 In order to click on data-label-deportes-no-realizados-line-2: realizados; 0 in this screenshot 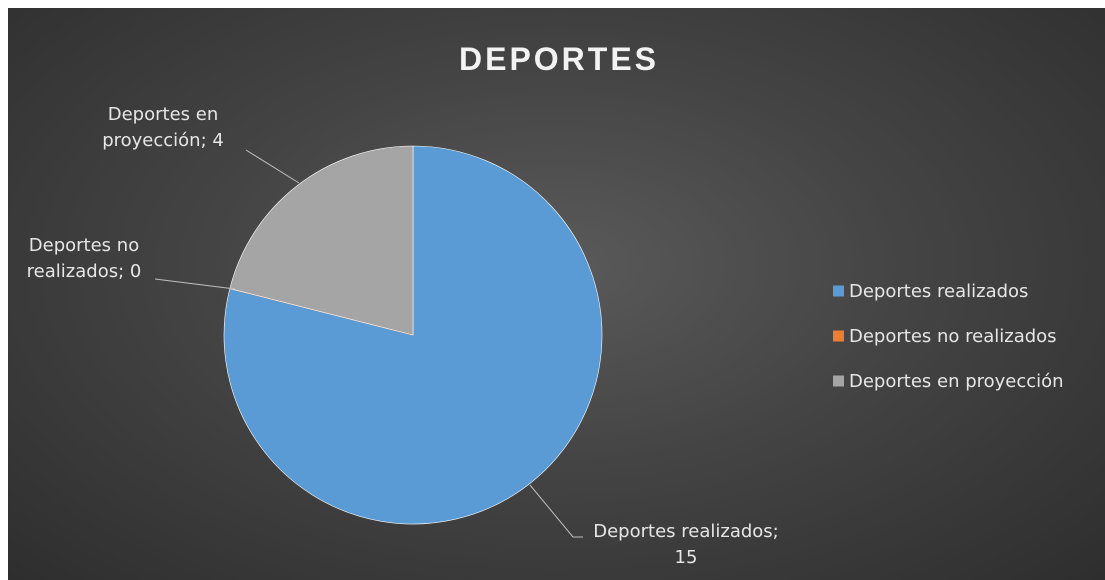, I will do `click(84, 271)`.